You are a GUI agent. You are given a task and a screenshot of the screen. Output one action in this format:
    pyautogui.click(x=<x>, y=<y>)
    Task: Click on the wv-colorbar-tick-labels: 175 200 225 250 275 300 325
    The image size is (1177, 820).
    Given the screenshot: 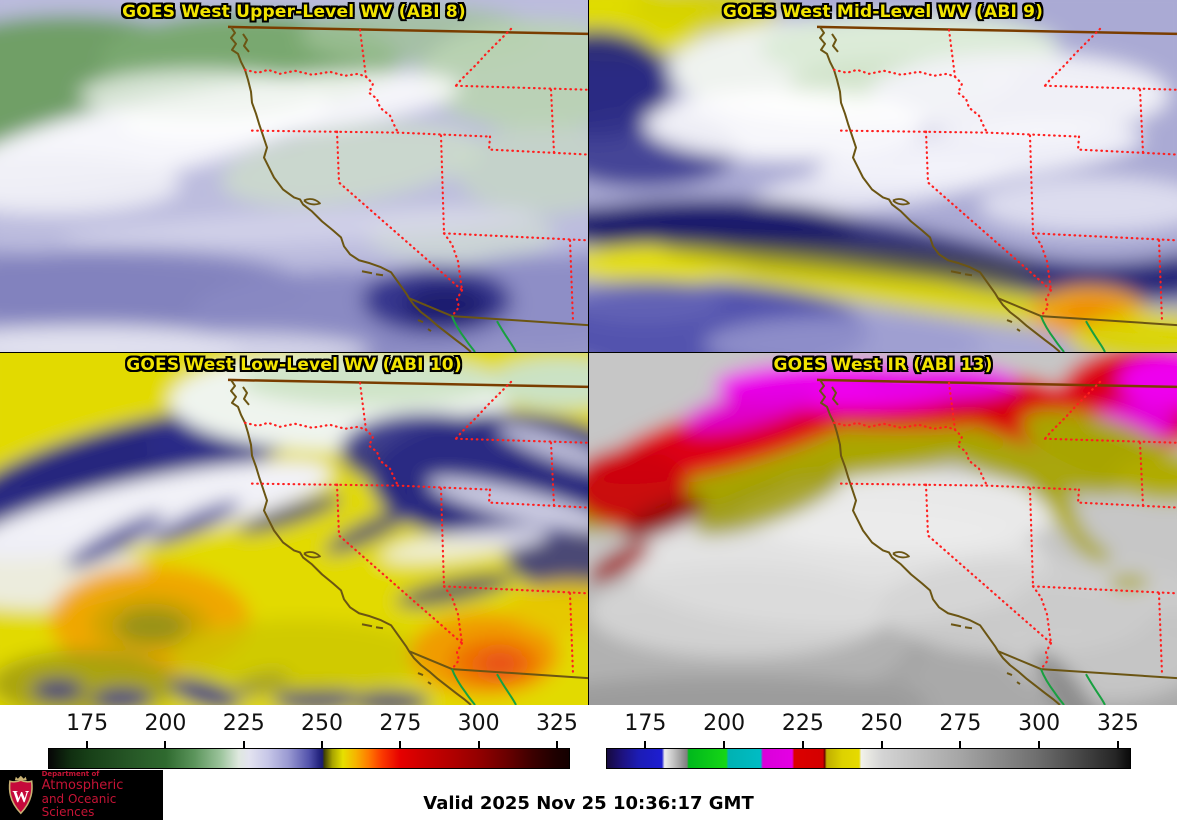 What is the action you would take?
    pyautogui.click(x=313, y=724)
    